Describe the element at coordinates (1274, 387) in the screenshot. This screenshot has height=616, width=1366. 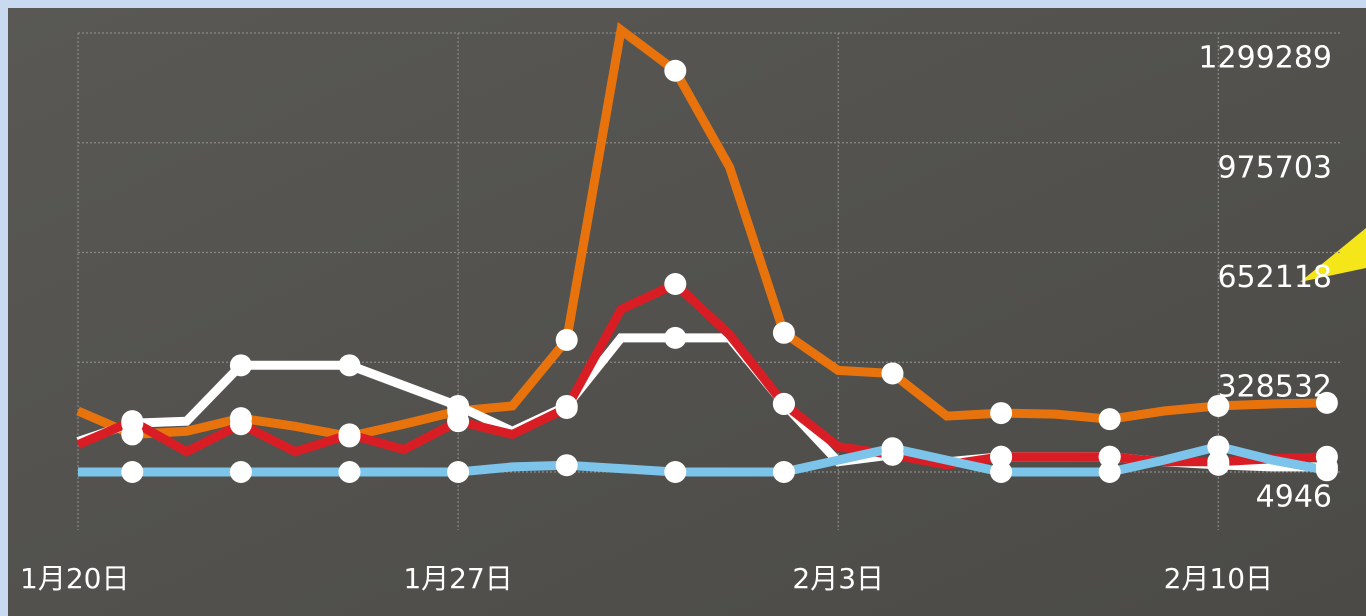
I see `y-tick-label: 328532` at that location.